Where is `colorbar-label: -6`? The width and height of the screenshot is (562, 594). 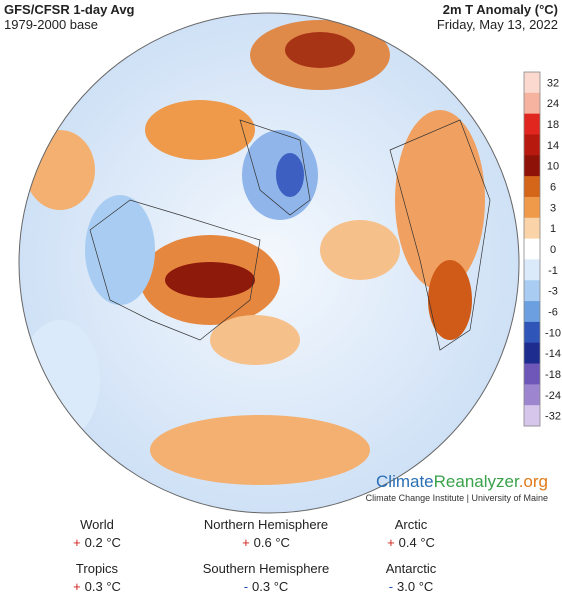 colorbar-label: -6 is located at coordinates (553, 312).